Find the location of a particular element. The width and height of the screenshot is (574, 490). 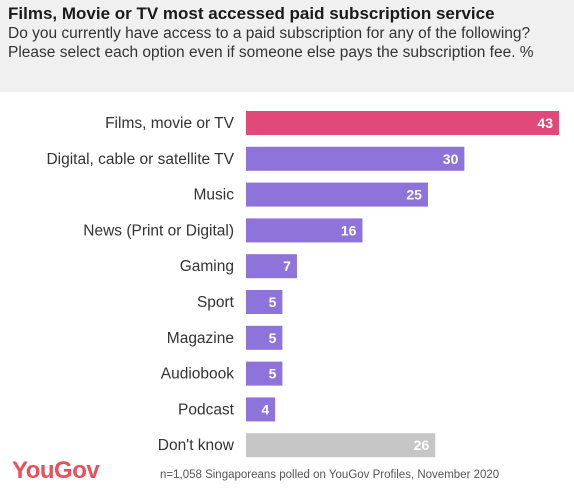

bar-don-t-know is located at coordinates (341, 445).